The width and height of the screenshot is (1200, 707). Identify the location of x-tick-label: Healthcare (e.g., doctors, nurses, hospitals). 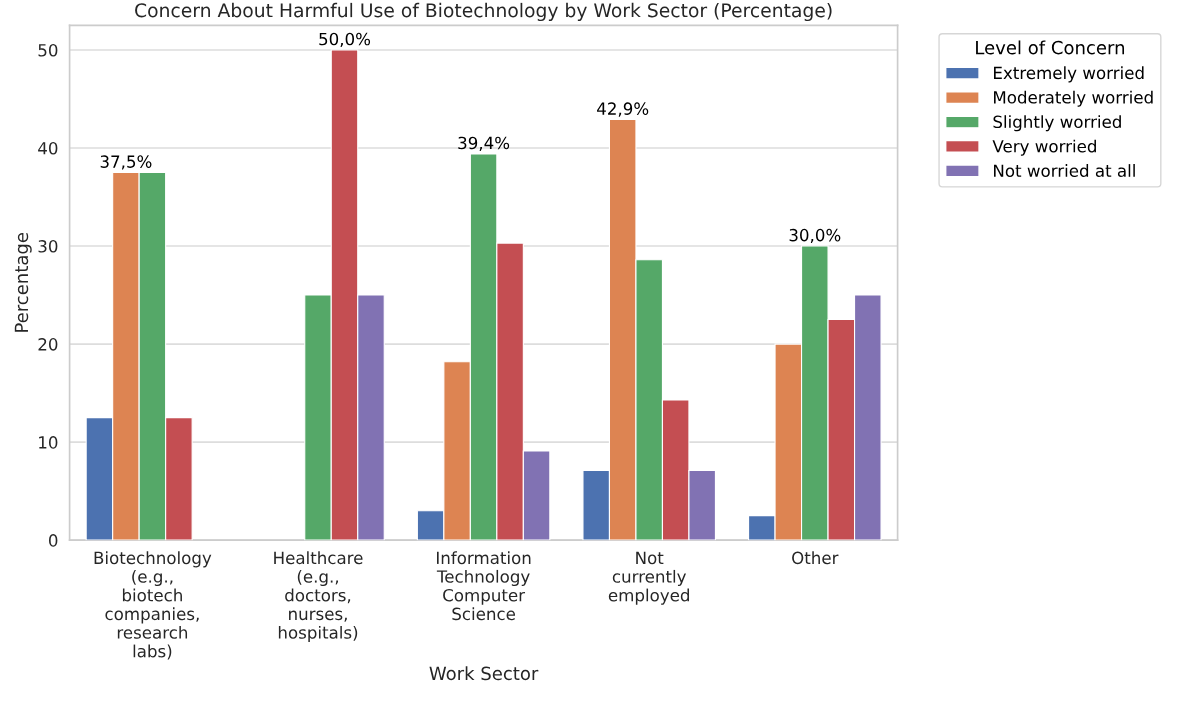
(318, 597).